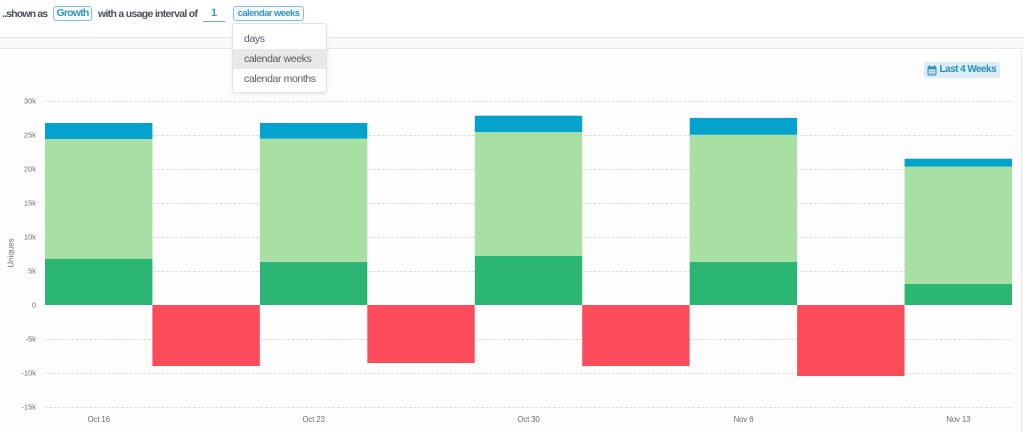 Image resolution: width=1024 pixels, height=437 pixels. Describe the element at coordinates (30, 169) in the screenshot. I see `svg-text: 20k` at that location.